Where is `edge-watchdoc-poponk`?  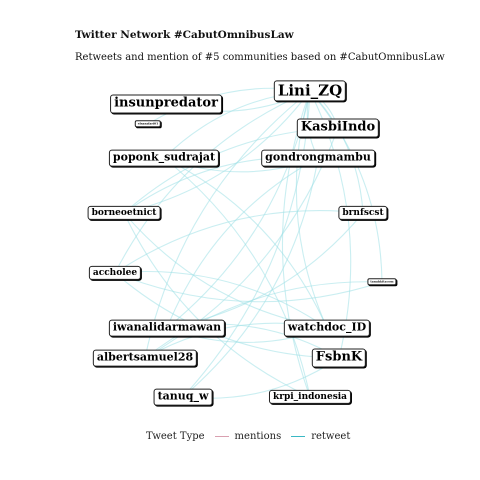
edge-watchdoc-poponk is located at coordinates (245, 243).